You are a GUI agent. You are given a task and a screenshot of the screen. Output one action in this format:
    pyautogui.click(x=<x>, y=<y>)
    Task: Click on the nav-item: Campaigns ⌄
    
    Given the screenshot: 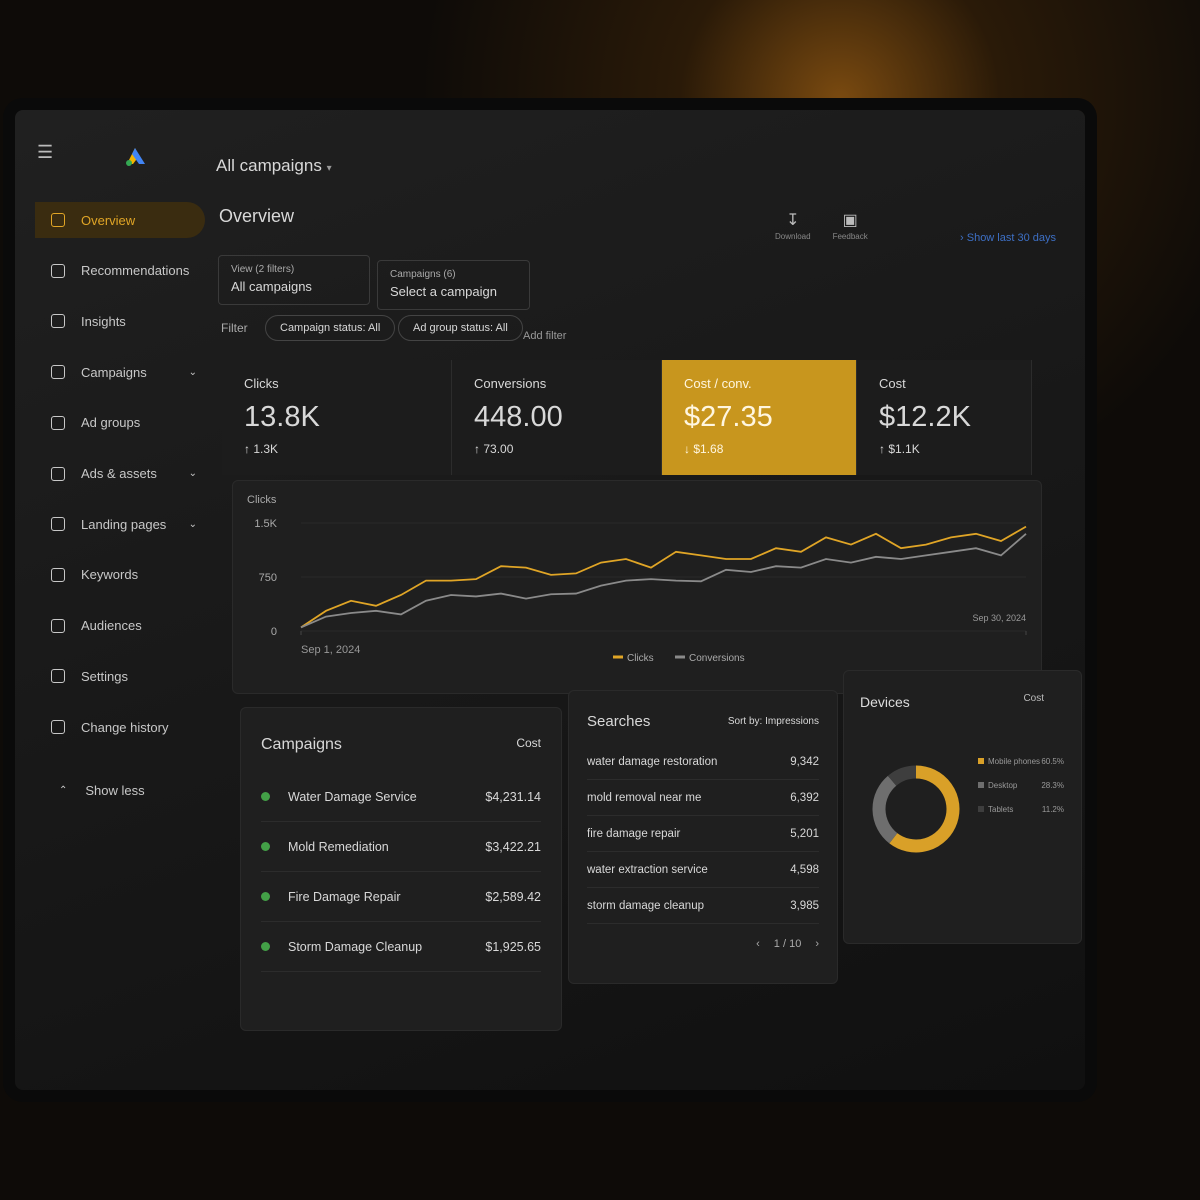 What is the action you would take?
    pyautogui.click(x=120, y=372)
    